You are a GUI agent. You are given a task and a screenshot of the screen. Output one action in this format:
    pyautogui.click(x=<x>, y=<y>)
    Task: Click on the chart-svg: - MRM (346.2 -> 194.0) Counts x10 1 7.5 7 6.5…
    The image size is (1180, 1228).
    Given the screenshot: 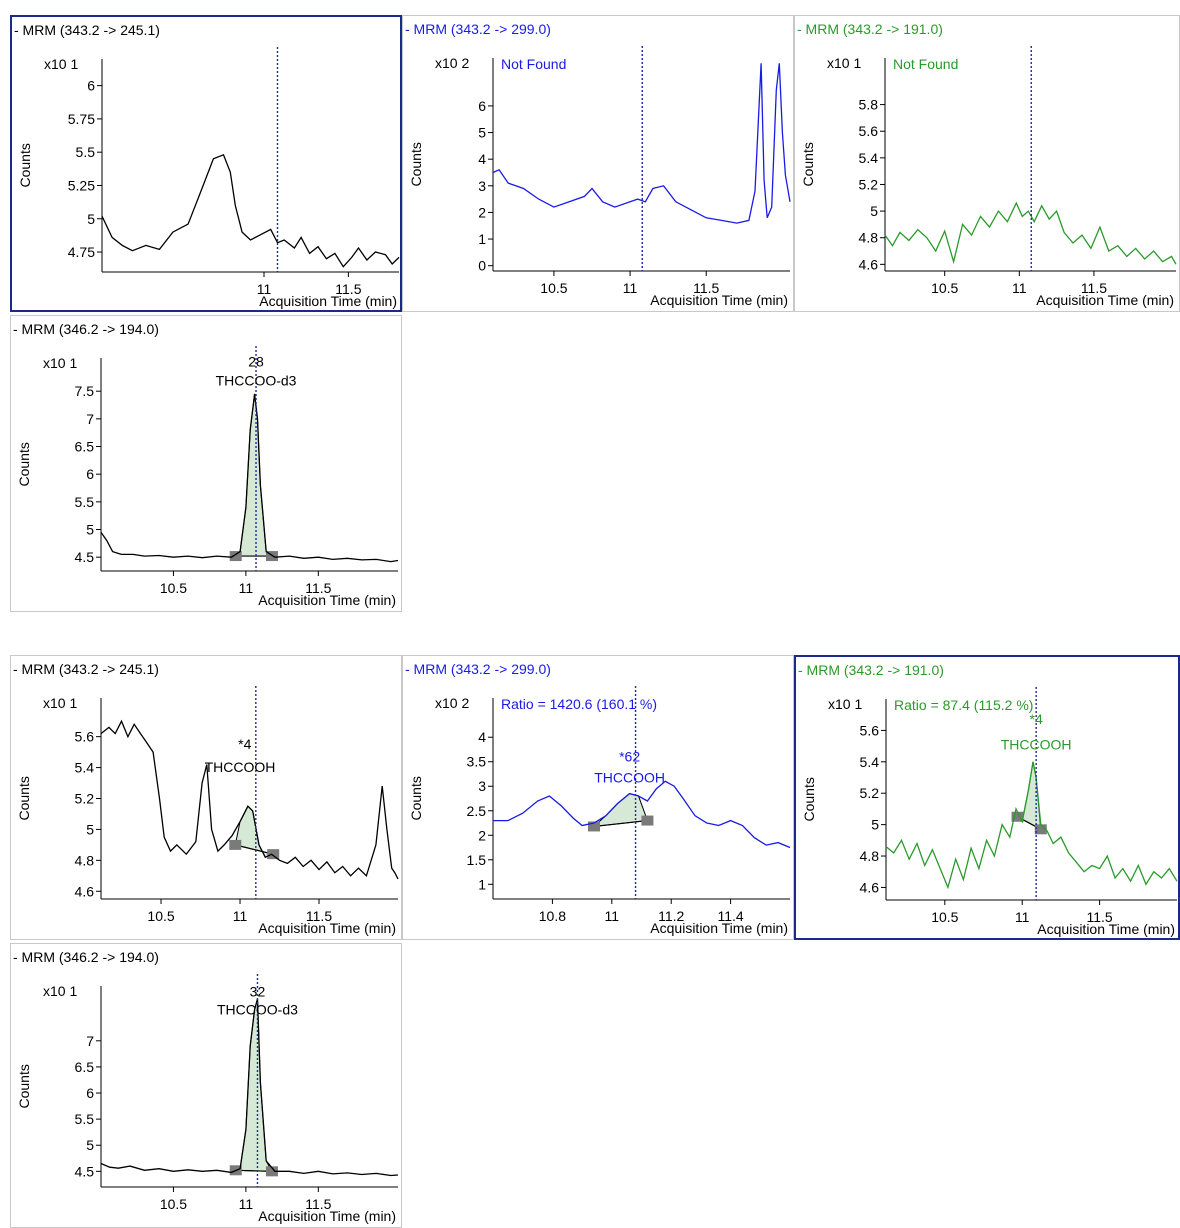 What is the action you would take?
    pyautogui.click(x=206, y=464)
    